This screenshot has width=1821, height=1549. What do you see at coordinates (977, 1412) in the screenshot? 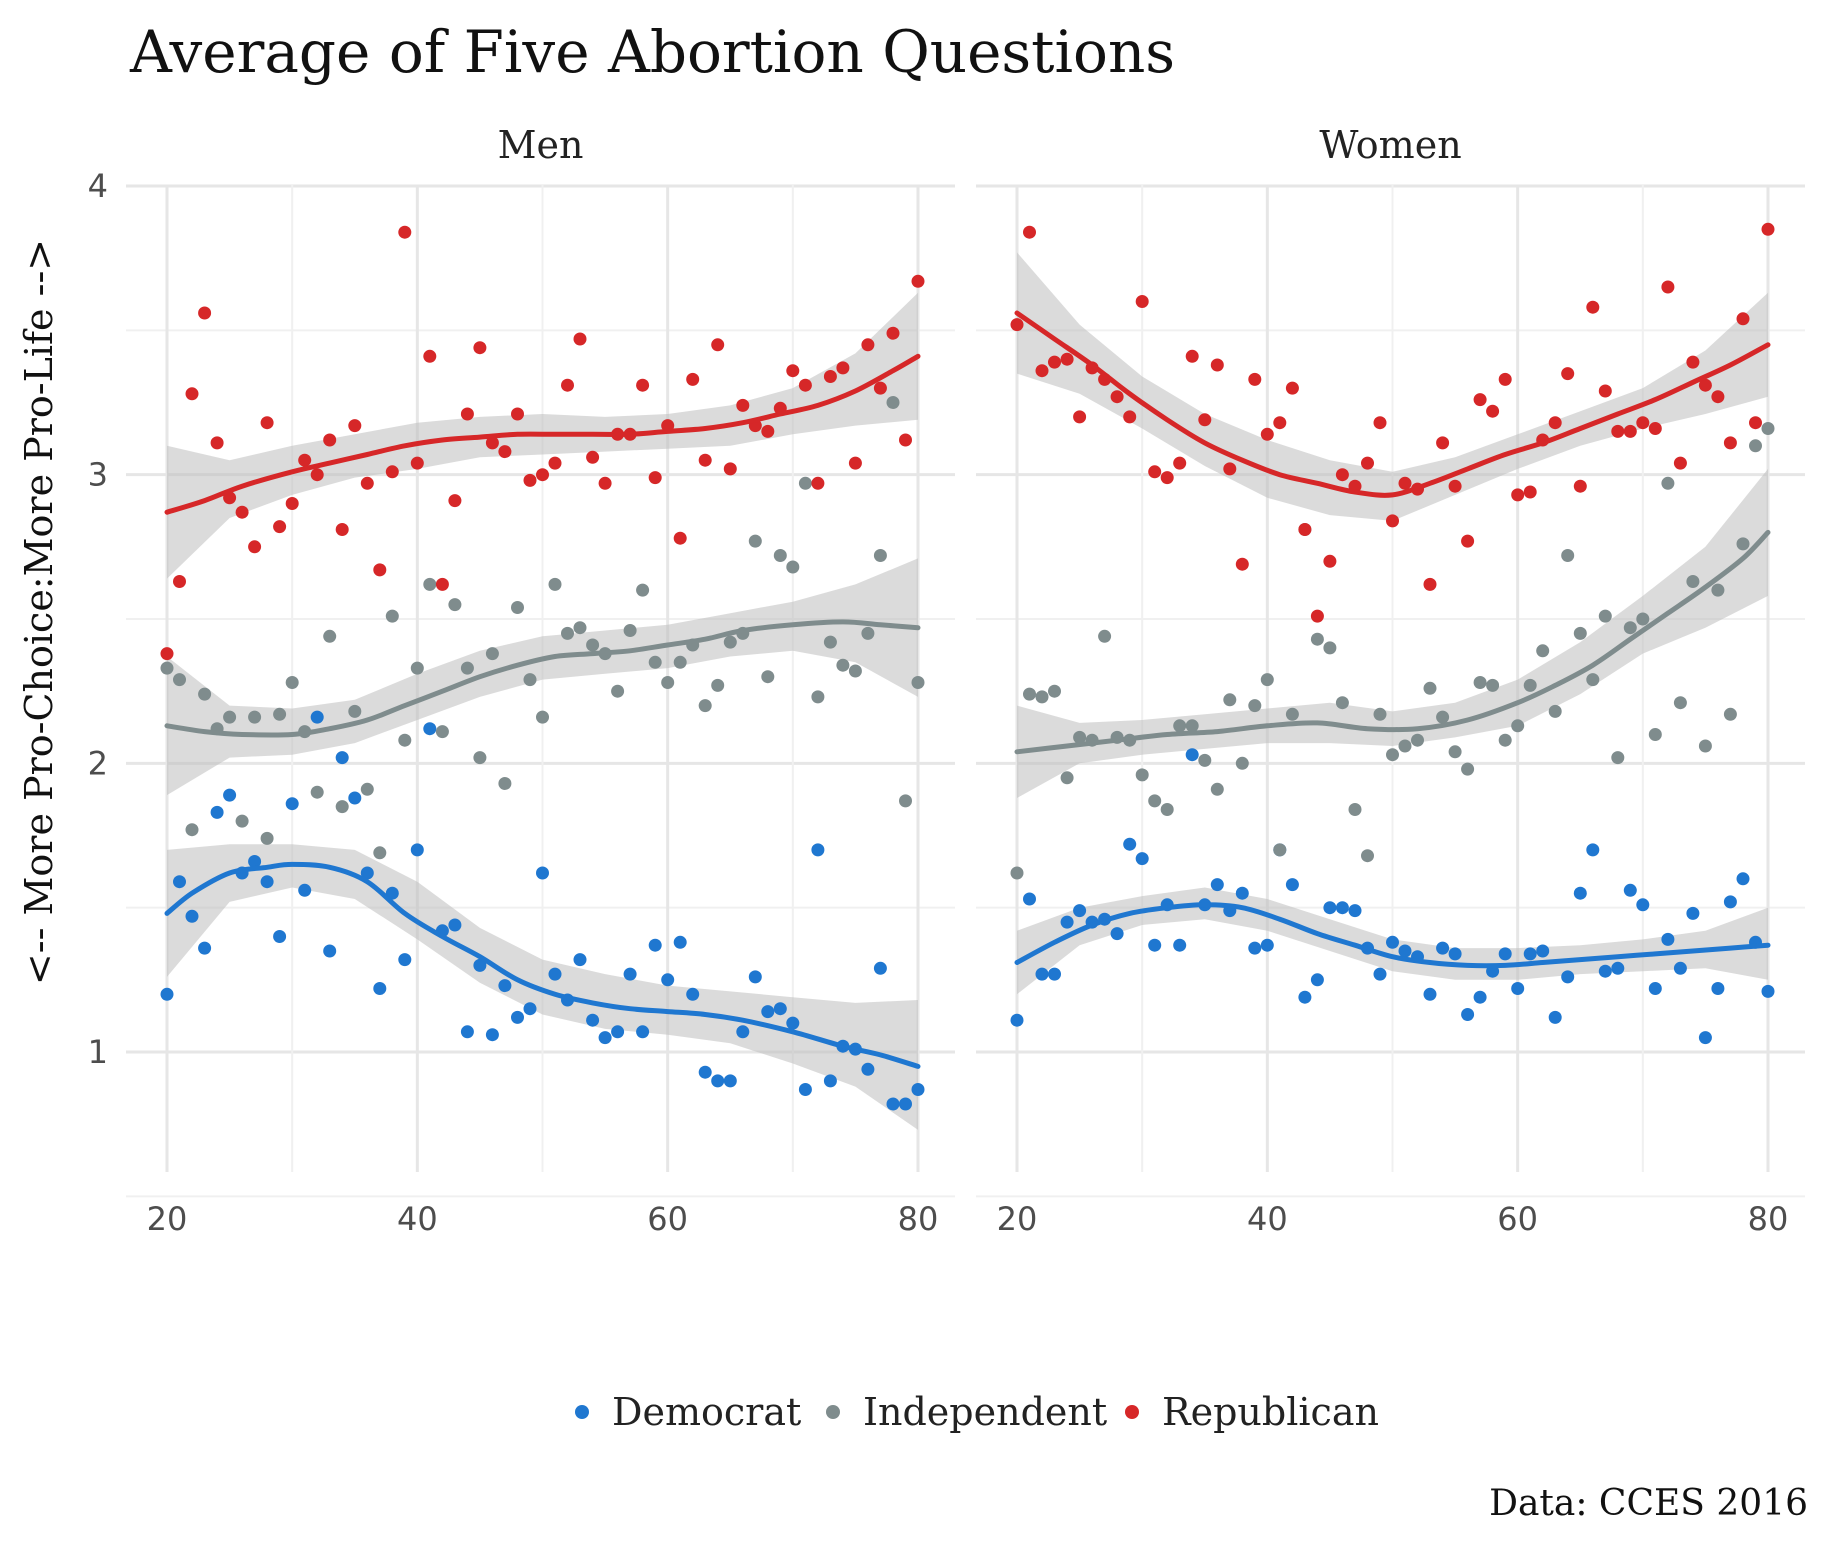
I see `legend: Democrat Independent Republican` at bounding box center [977, 1412].